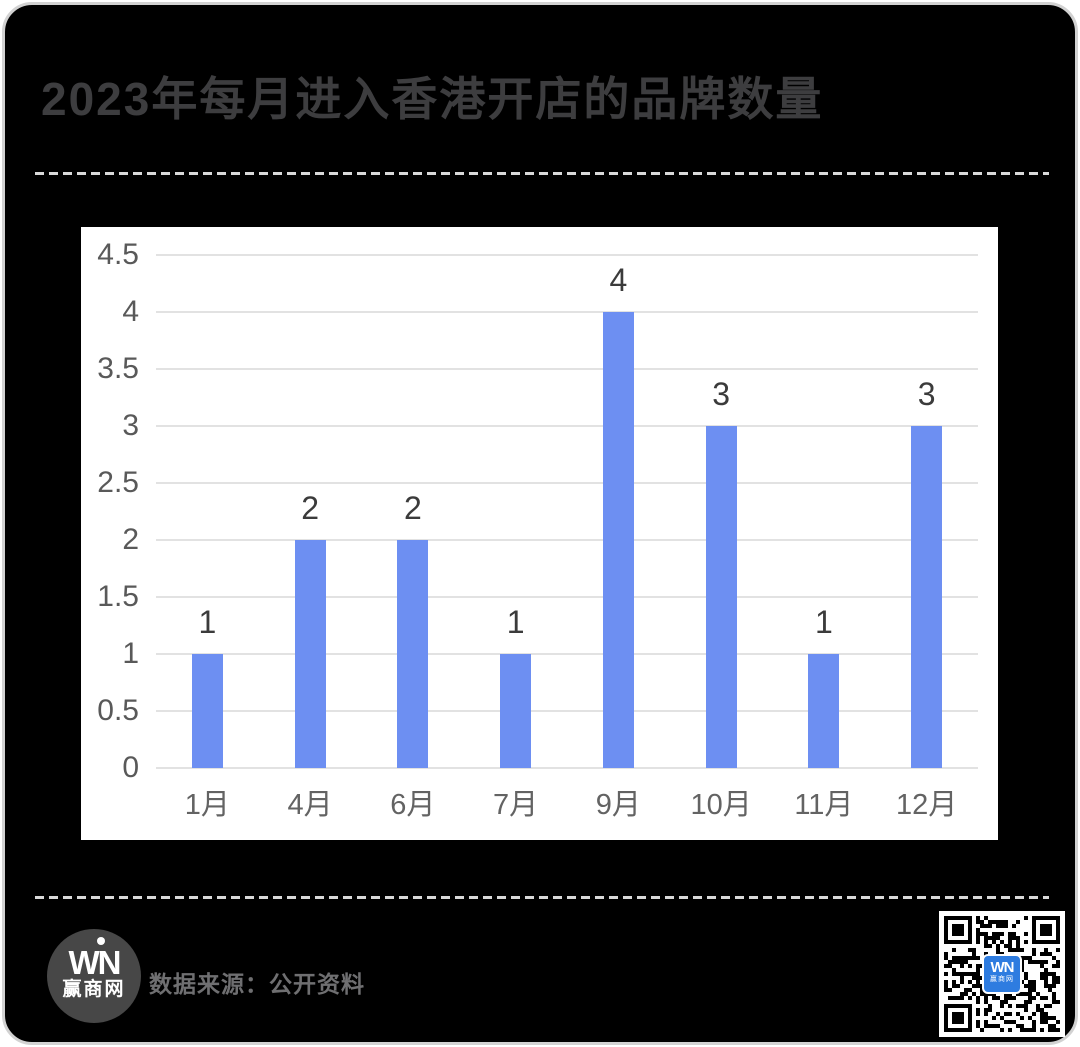 The image size is (1080, 1047). I want to click on x-axis-tick-label: 12月, so click(926, 805).